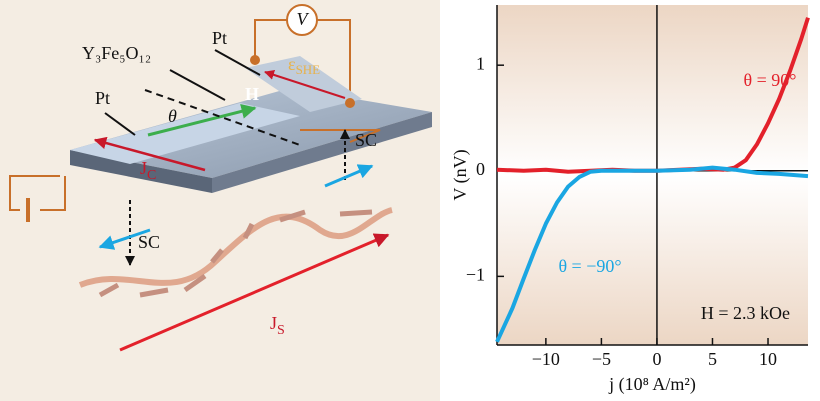 Image resolution: width=820 pixels, height=401 pixels. What do you see at coordinates (546, 359) in the screenshot?
I see `x-tick-label: −10` at bounding box center [546, 359].